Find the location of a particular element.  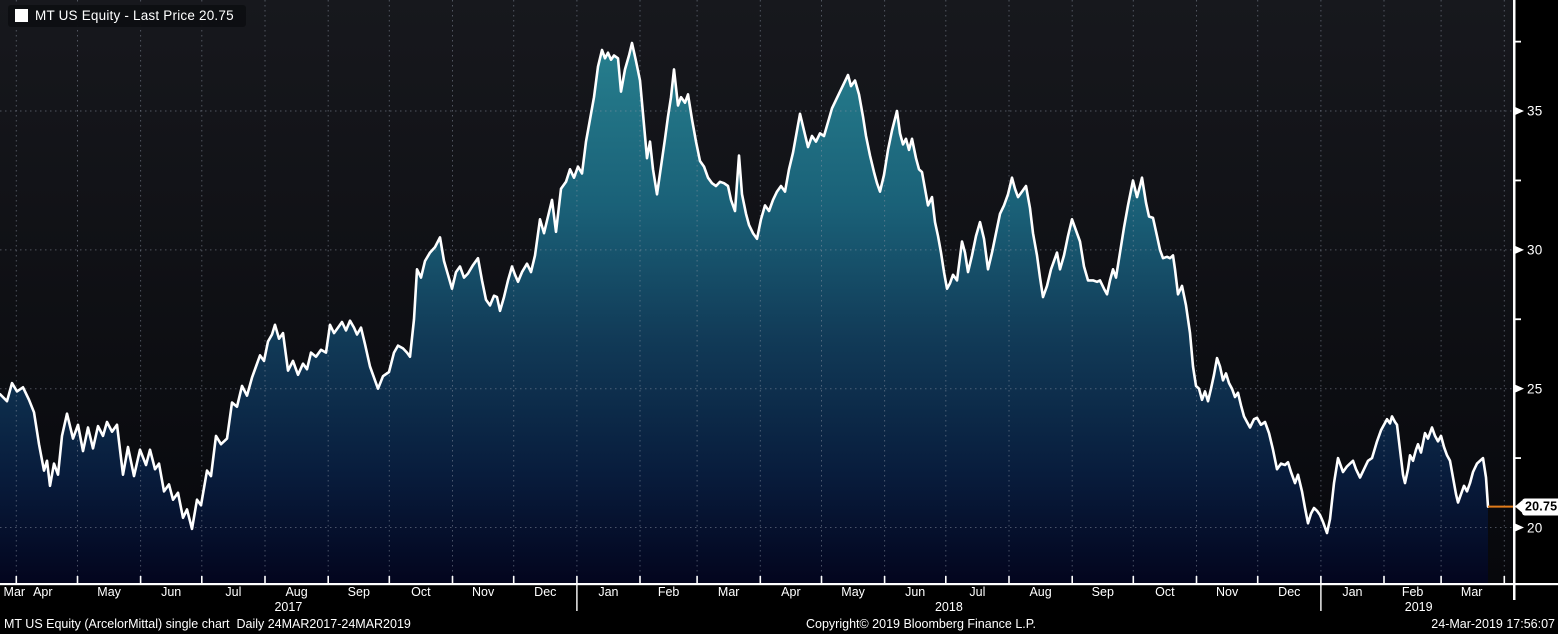

last-price-badge: 20.75 is located at coordinates (1540, 507).